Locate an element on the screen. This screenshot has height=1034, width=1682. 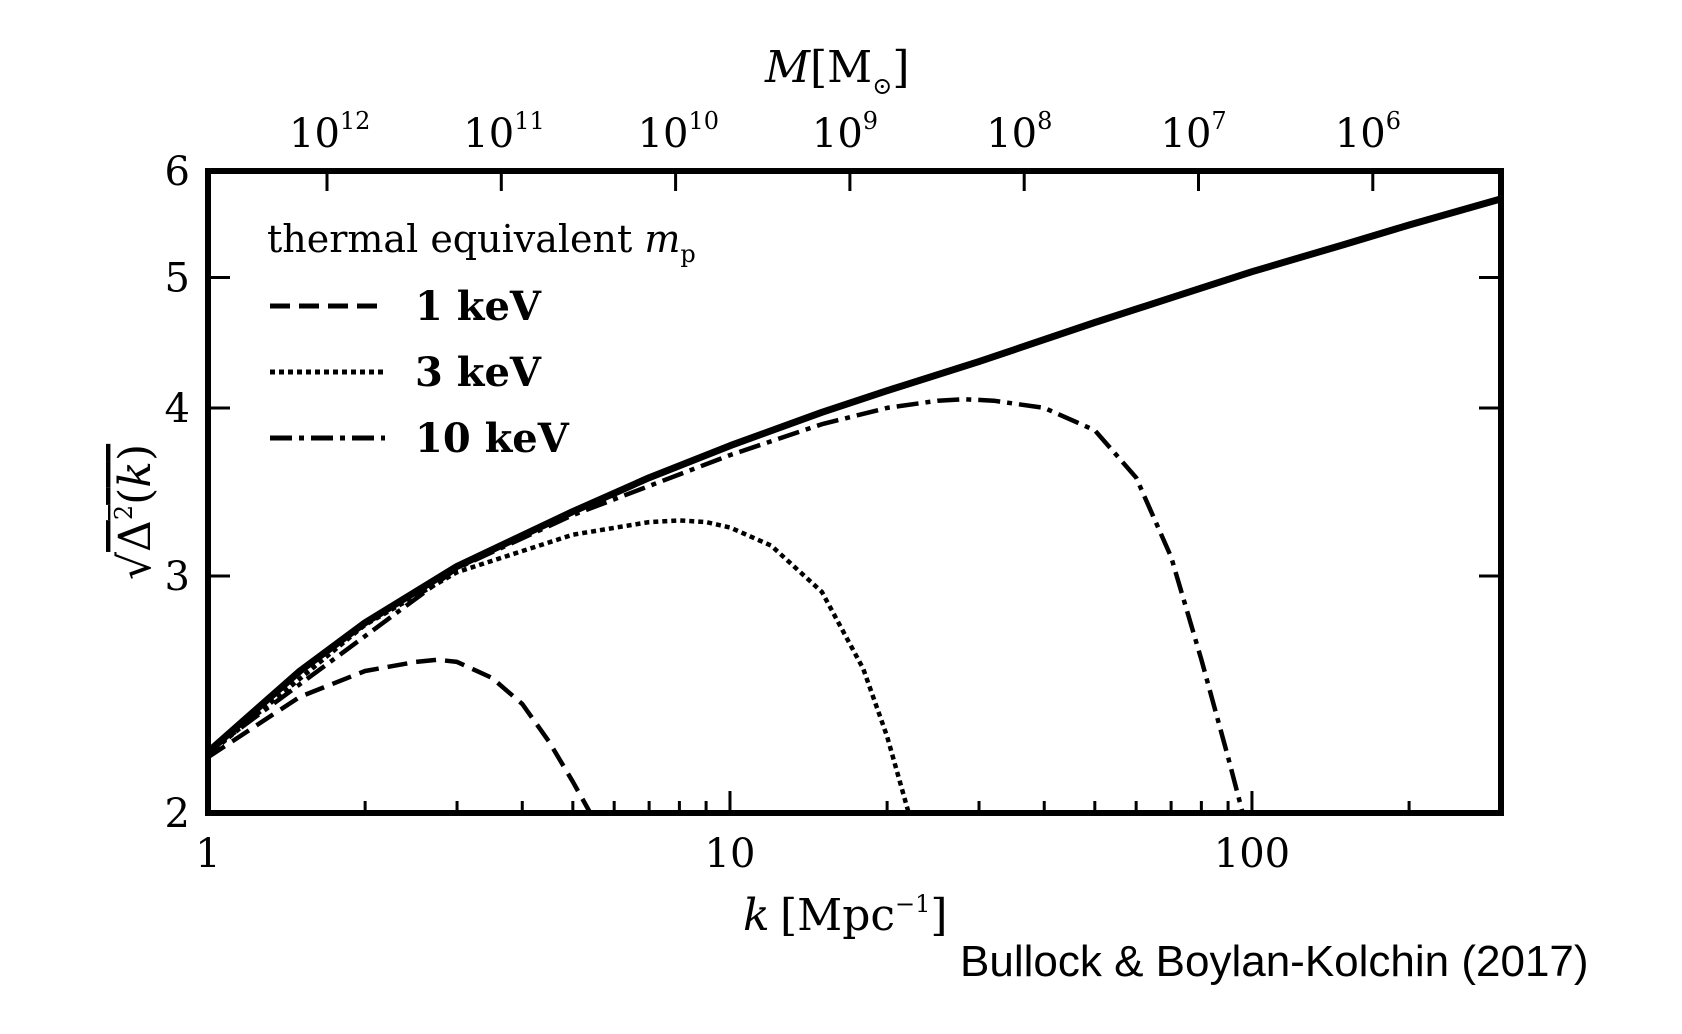
top-tick-label: 10⁶ is located at coordinates (1368, 132).